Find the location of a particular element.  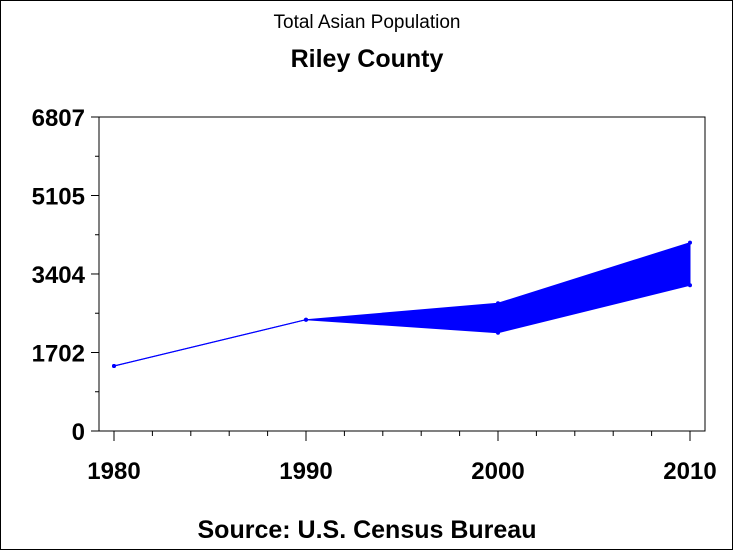

y-tick-label: 3404 is located at coordinates (59, 275).